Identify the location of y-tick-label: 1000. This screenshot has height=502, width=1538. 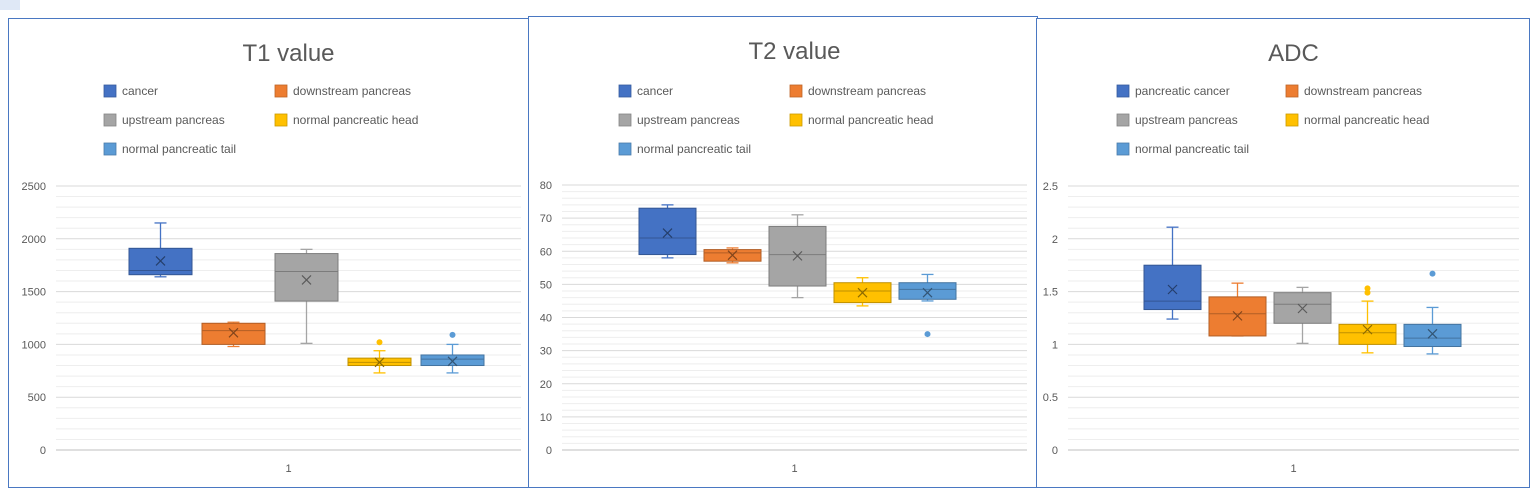
(34, 345).